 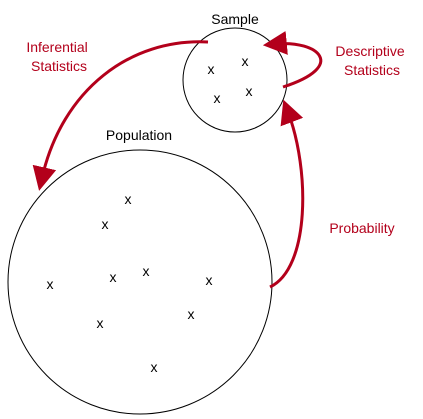 I want to click on descriptive-arrow, so click(x=292, y=60).